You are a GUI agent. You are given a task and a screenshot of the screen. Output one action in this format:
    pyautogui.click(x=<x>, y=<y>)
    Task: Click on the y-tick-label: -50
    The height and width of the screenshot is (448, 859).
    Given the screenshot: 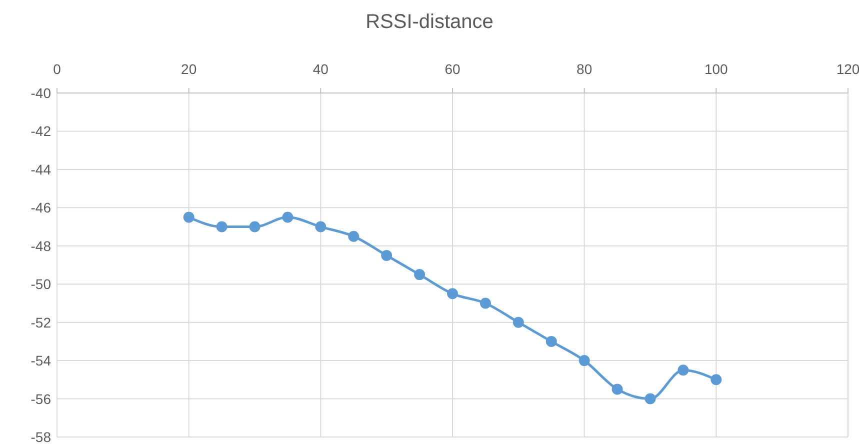 What is the action you would take?
    pyautogui.click(x=41, y=284)
    